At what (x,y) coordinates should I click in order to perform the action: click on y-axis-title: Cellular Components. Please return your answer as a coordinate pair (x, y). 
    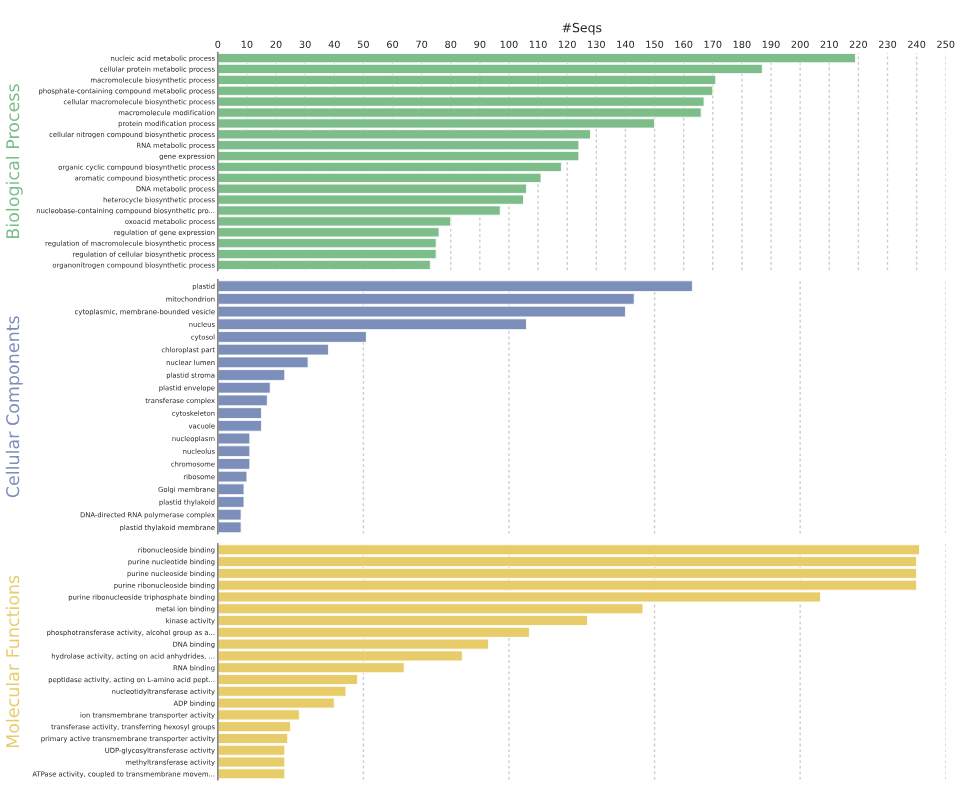
    Looking at the image, I should click on (14, 407).